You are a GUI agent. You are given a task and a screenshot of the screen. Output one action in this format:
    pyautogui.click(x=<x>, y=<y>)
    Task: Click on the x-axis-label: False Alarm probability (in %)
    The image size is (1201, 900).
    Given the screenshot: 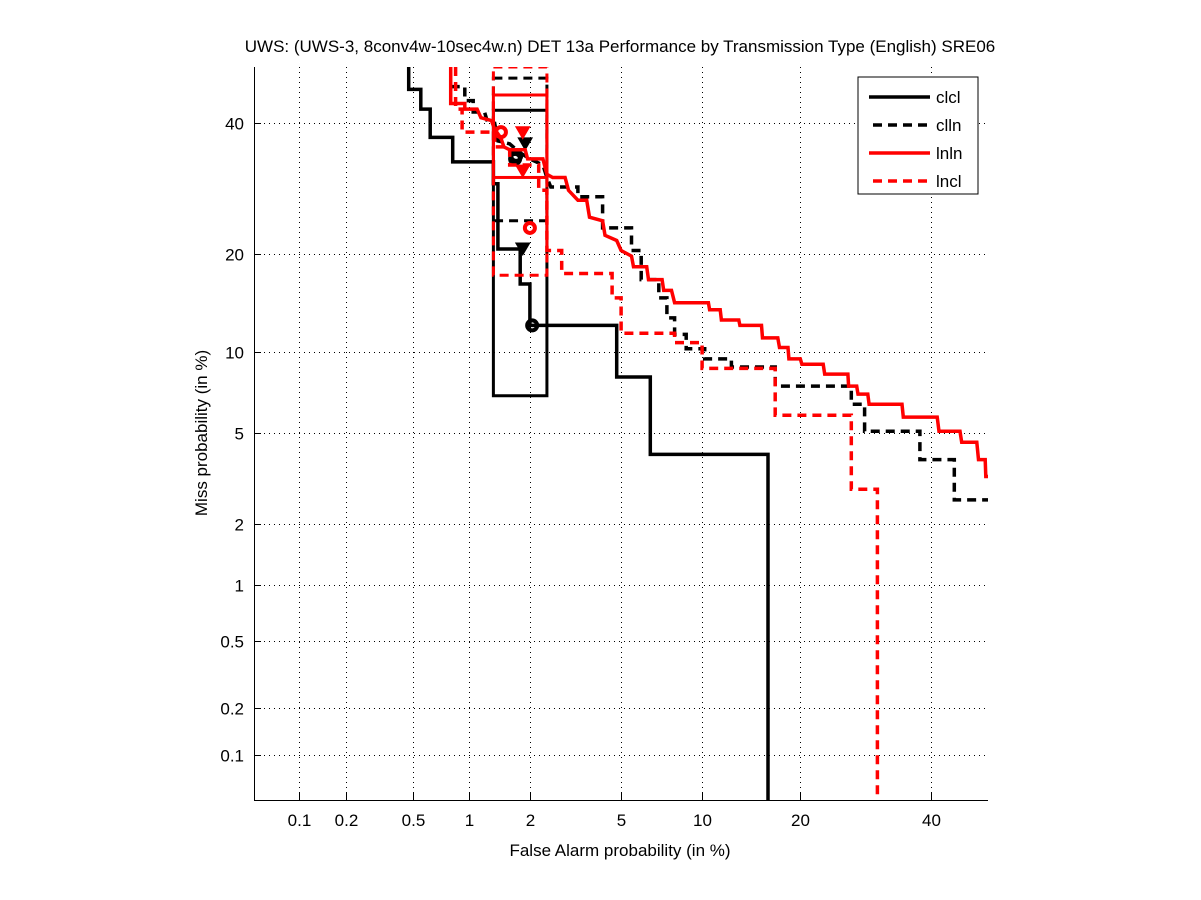 What is the action you would take?
    pyautogui.click(x=619, y=850)
    